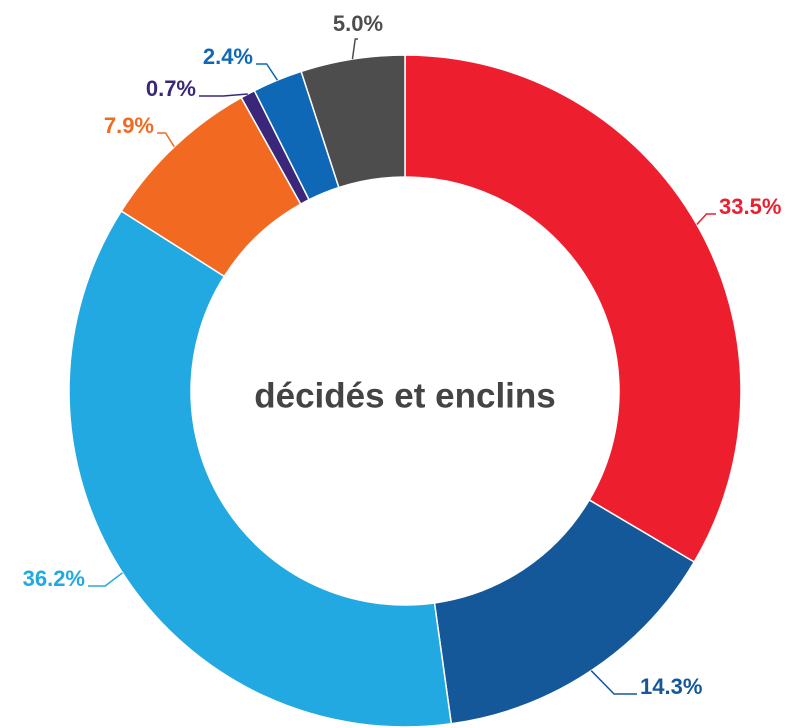 This screenshot has height=728, width=795. I want to click on value-label: 33.5%, so click(750, 206).